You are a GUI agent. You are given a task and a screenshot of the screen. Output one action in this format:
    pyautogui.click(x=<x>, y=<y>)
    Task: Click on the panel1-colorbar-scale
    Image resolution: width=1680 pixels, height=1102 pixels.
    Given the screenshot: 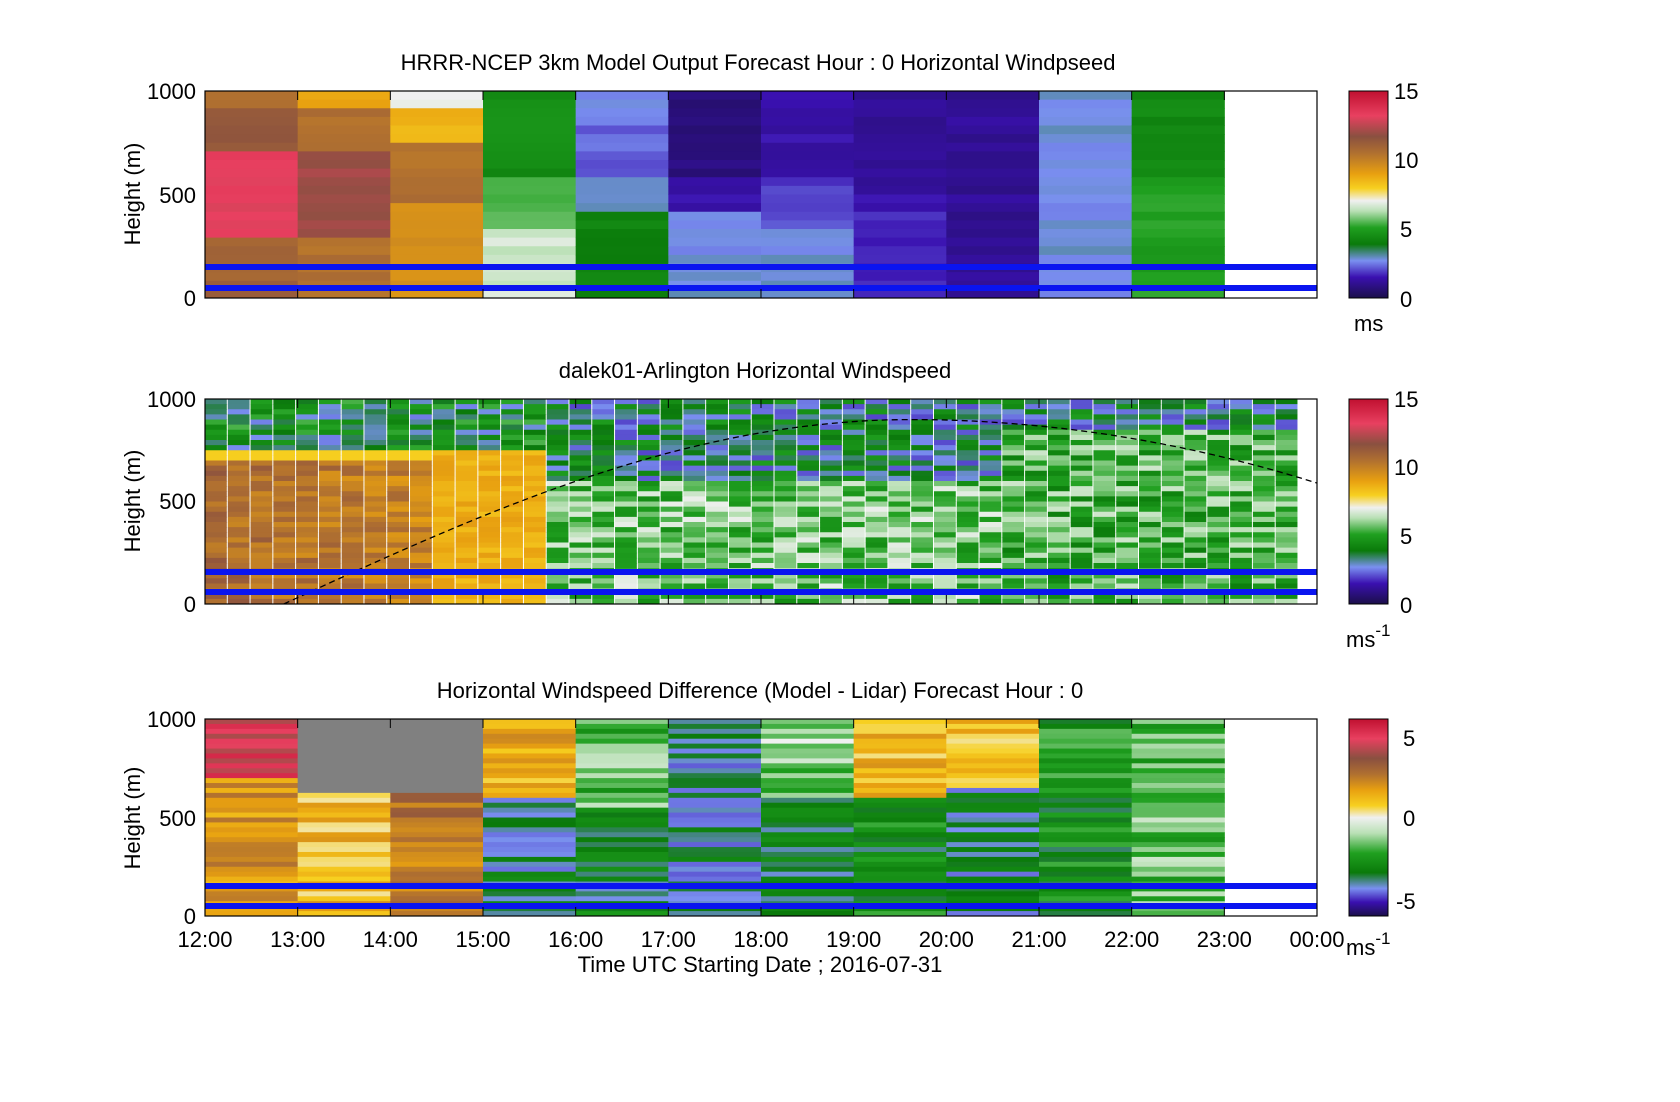 What is the action you would take?
    pyautogui.click(x=1368, y=194)
    